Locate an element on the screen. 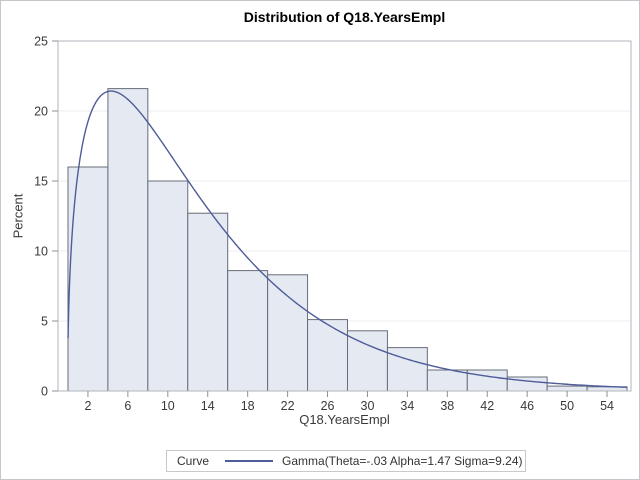 Image resolution: width=640 pixels, height=480 pixels. x-tick-label: 34 is located at coordinates (407, 406).